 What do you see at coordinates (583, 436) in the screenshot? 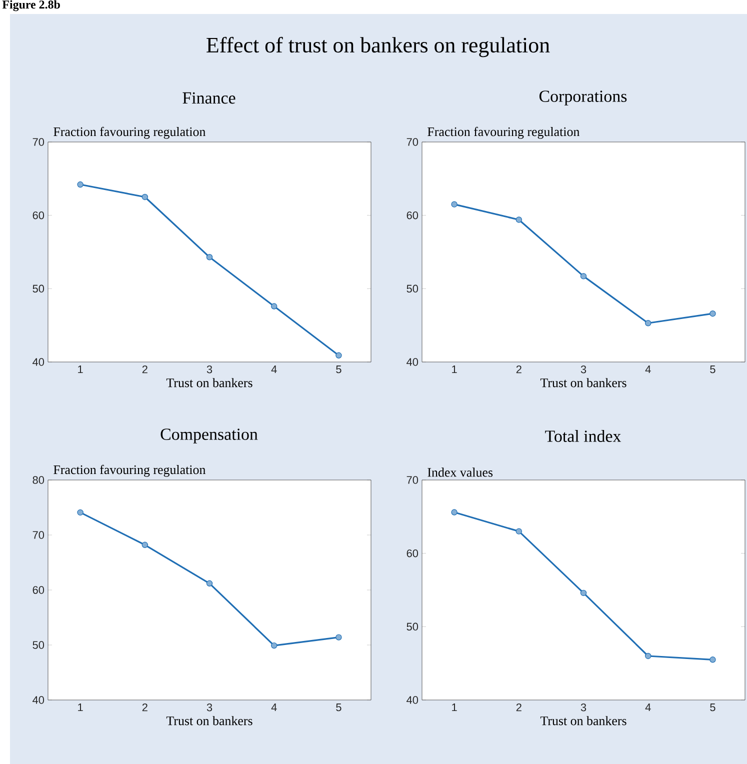
I see `chart-title: Total index` at bounding box center [583, 436].